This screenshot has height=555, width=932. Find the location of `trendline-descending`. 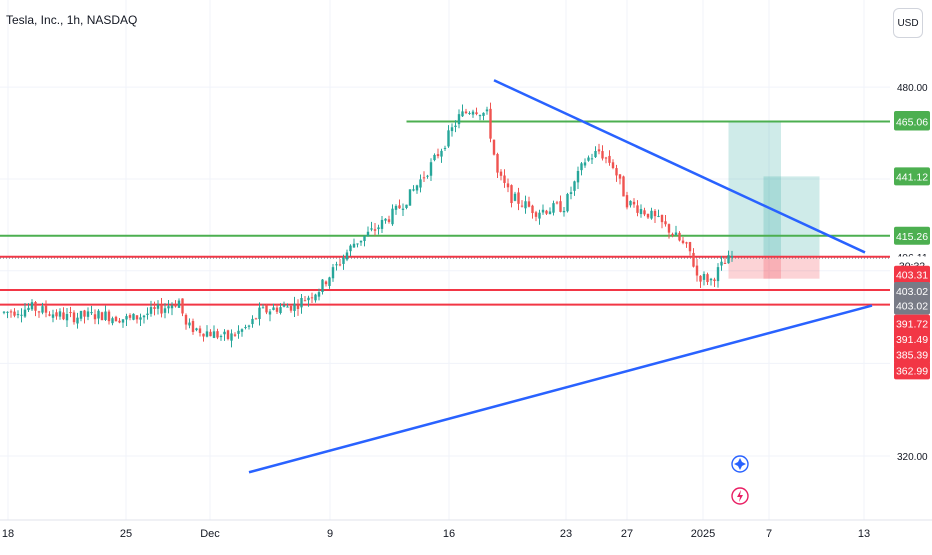

trendline-descending is located at coordinates (679, 166).